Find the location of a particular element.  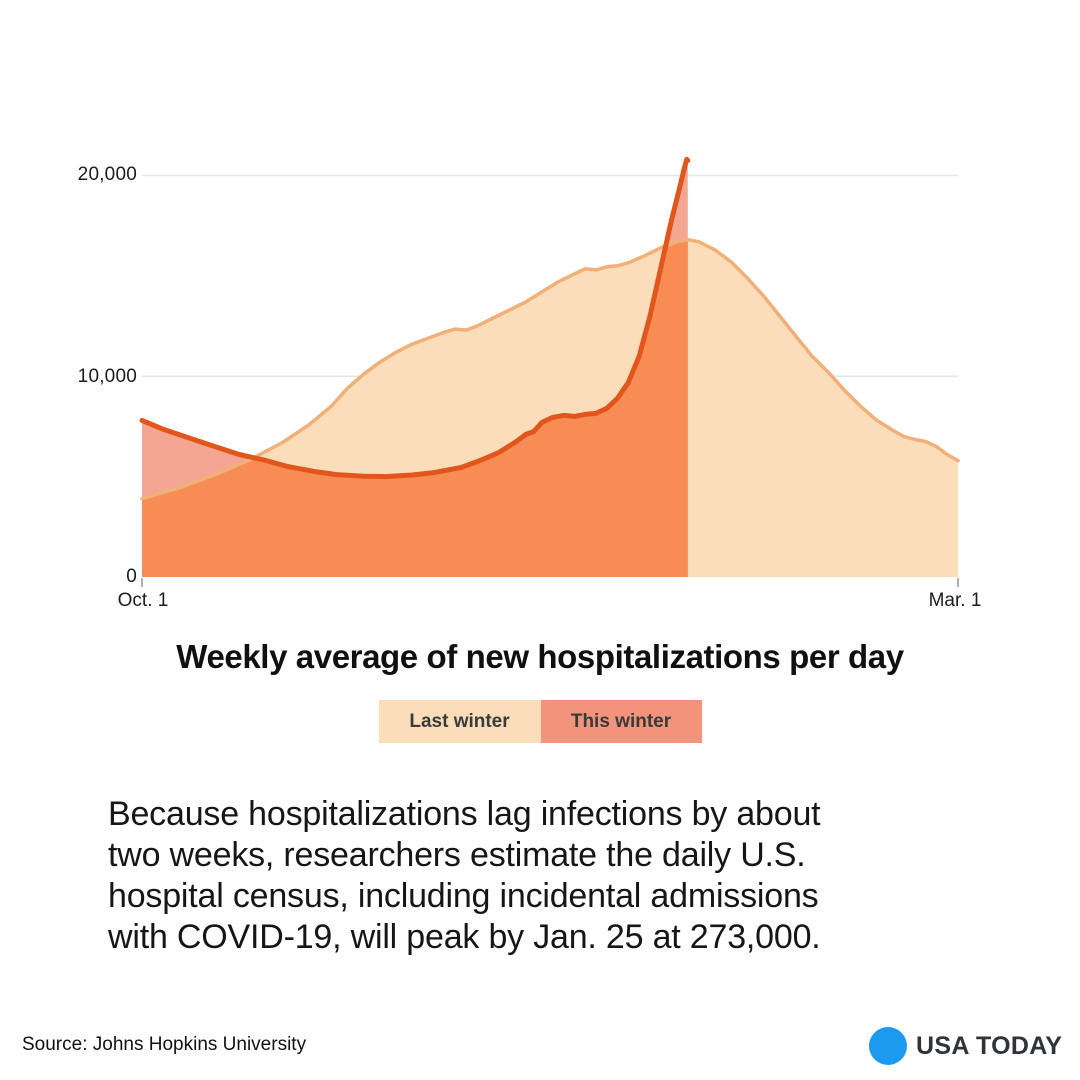

x-tick-oct1: Oct. 1 is located at coordinates (143, 600).